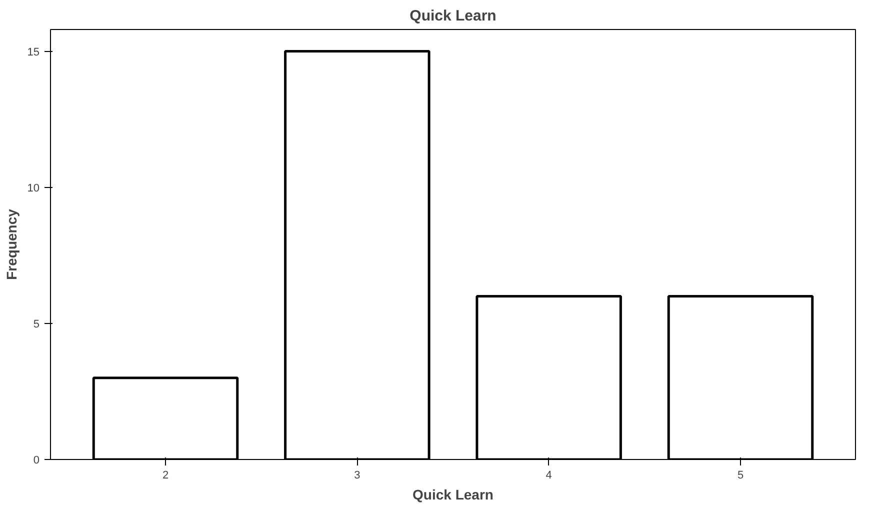 This screenshot has height=512, width=870. What do you see at coordinates (549, 476) in the screenshot?
I see `x-tick-label: 4` at bounding box center [549, 476].